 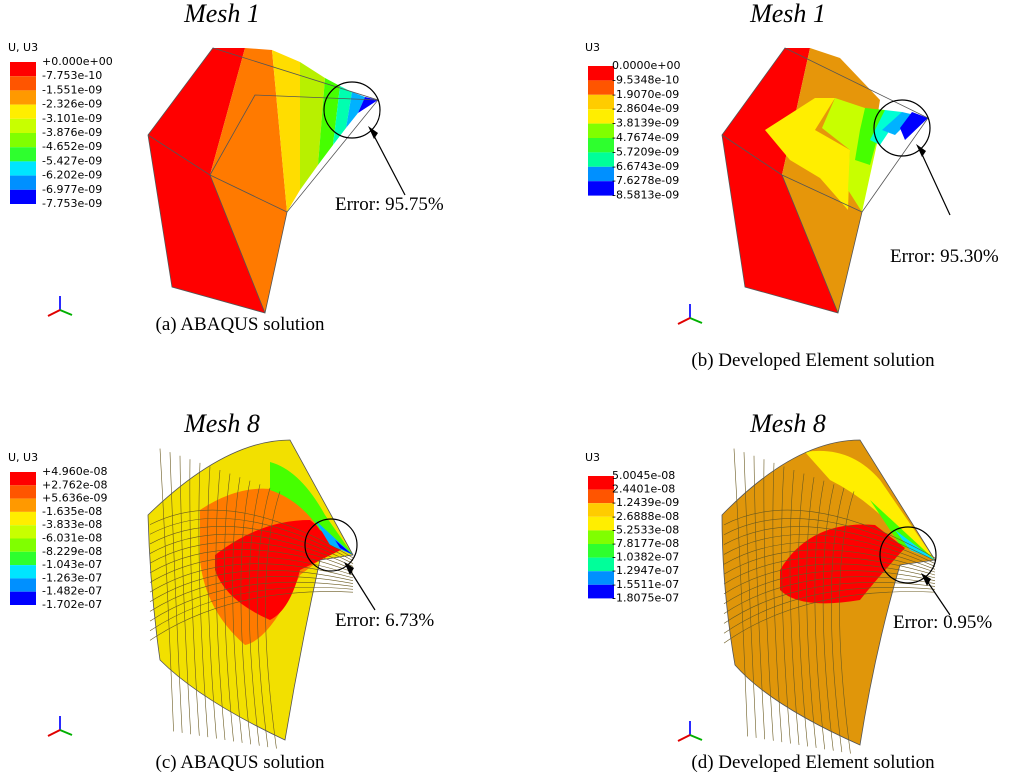 I want to click on legend-label: -1.635e-08, so click(x=72, y=511).